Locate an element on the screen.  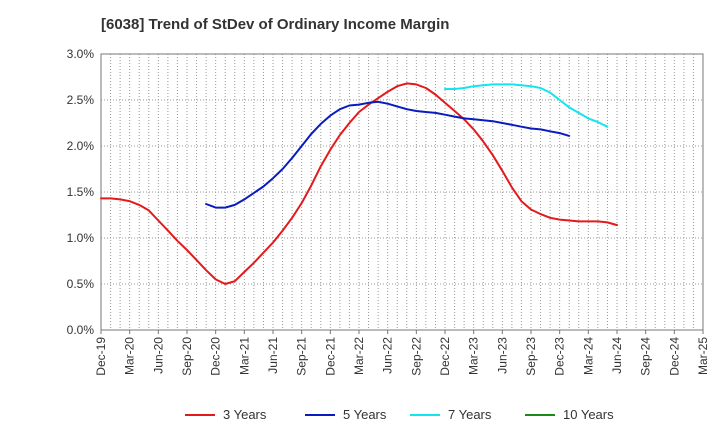
legend-label: 7 Years is located at coordinates (470, 414).